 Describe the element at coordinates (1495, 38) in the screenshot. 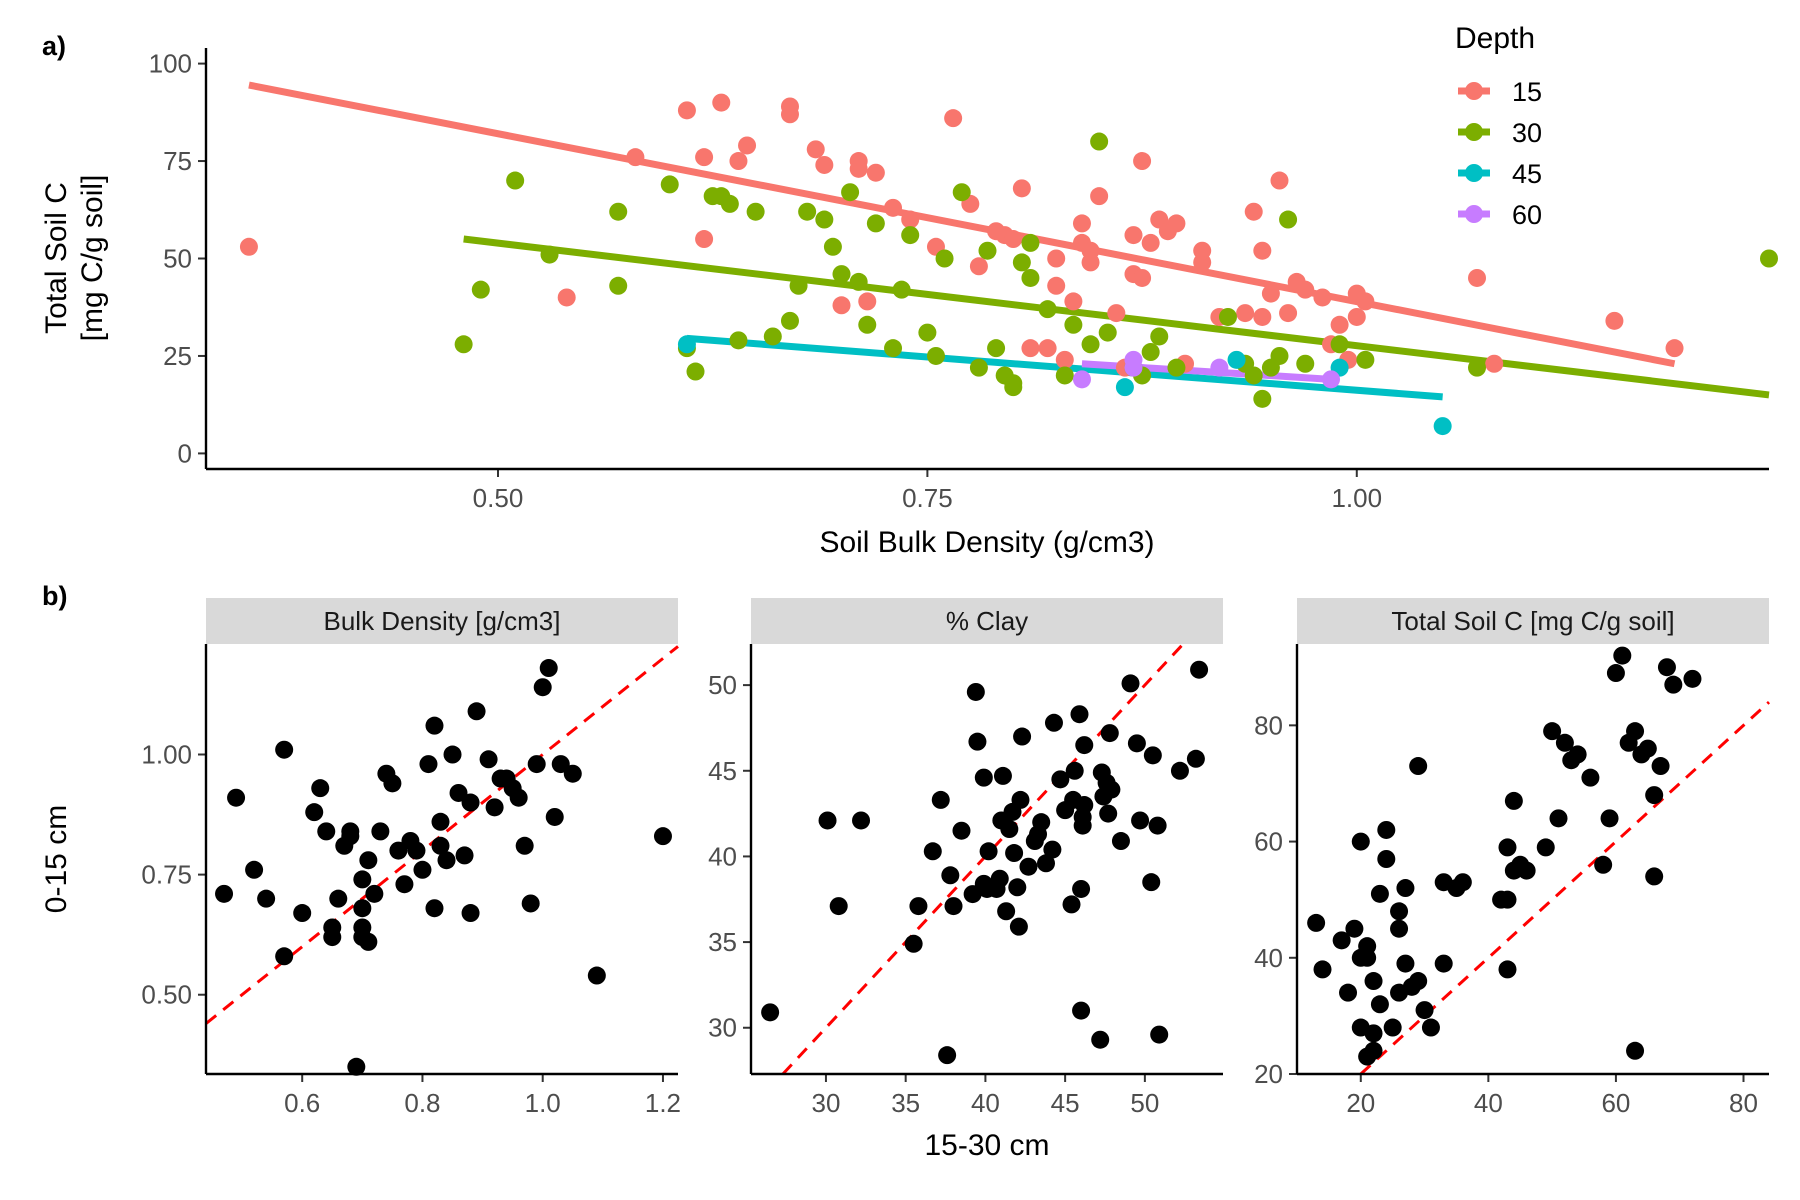

I see `legend-title: Depth` at that location.